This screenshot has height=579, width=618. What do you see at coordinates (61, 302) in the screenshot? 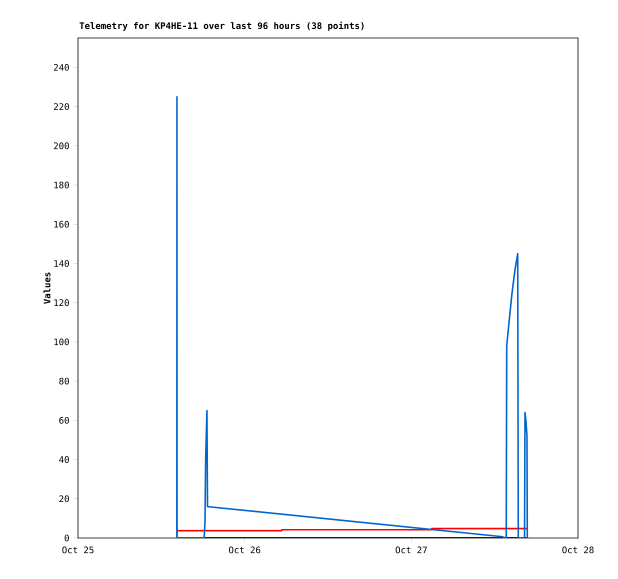
I see `y-tick-label: 120` at bounding box center [61, 302].